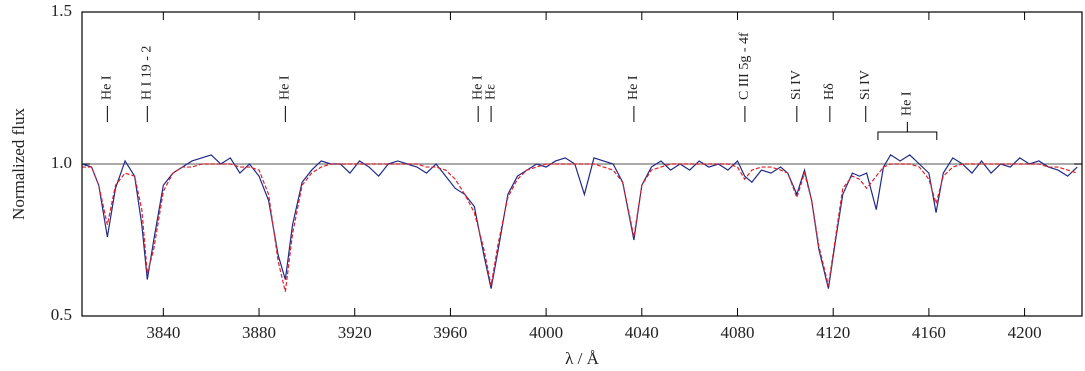  Describe the element at coordinates (829, 91) in the screenshot. I see `annotation-label: Hδ` at that location.